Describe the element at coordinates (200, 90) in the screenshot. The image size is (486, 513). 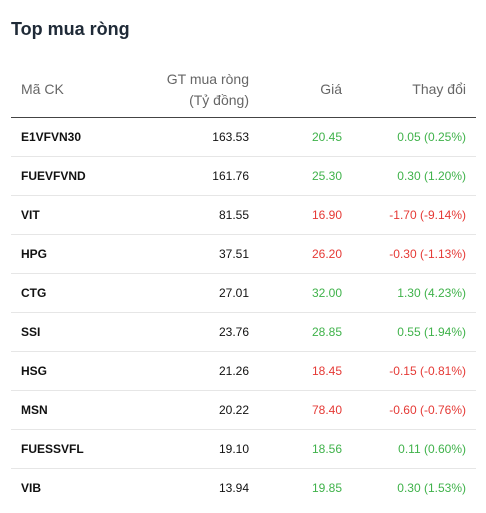
I see `column-header-net-buy-value: GT mua ròng (Tỷ đồng)` at that location.